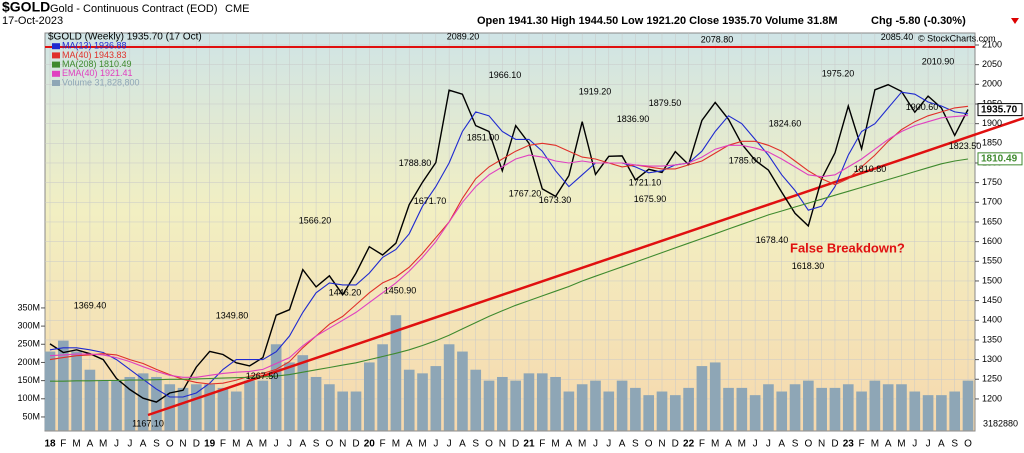 This screenshot has width=1024, height=453. I want to click on legend-label: MA(13) 1936.88, so click(94, 46).